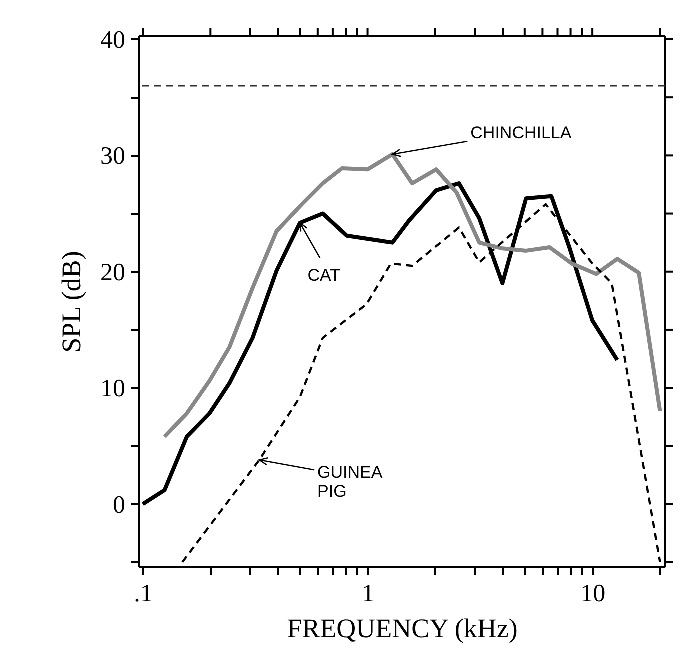  What do you see at coordinates (143, 594) in the screenshot?
I see `x-tick-label: .1` at bounding box center [143, 594].